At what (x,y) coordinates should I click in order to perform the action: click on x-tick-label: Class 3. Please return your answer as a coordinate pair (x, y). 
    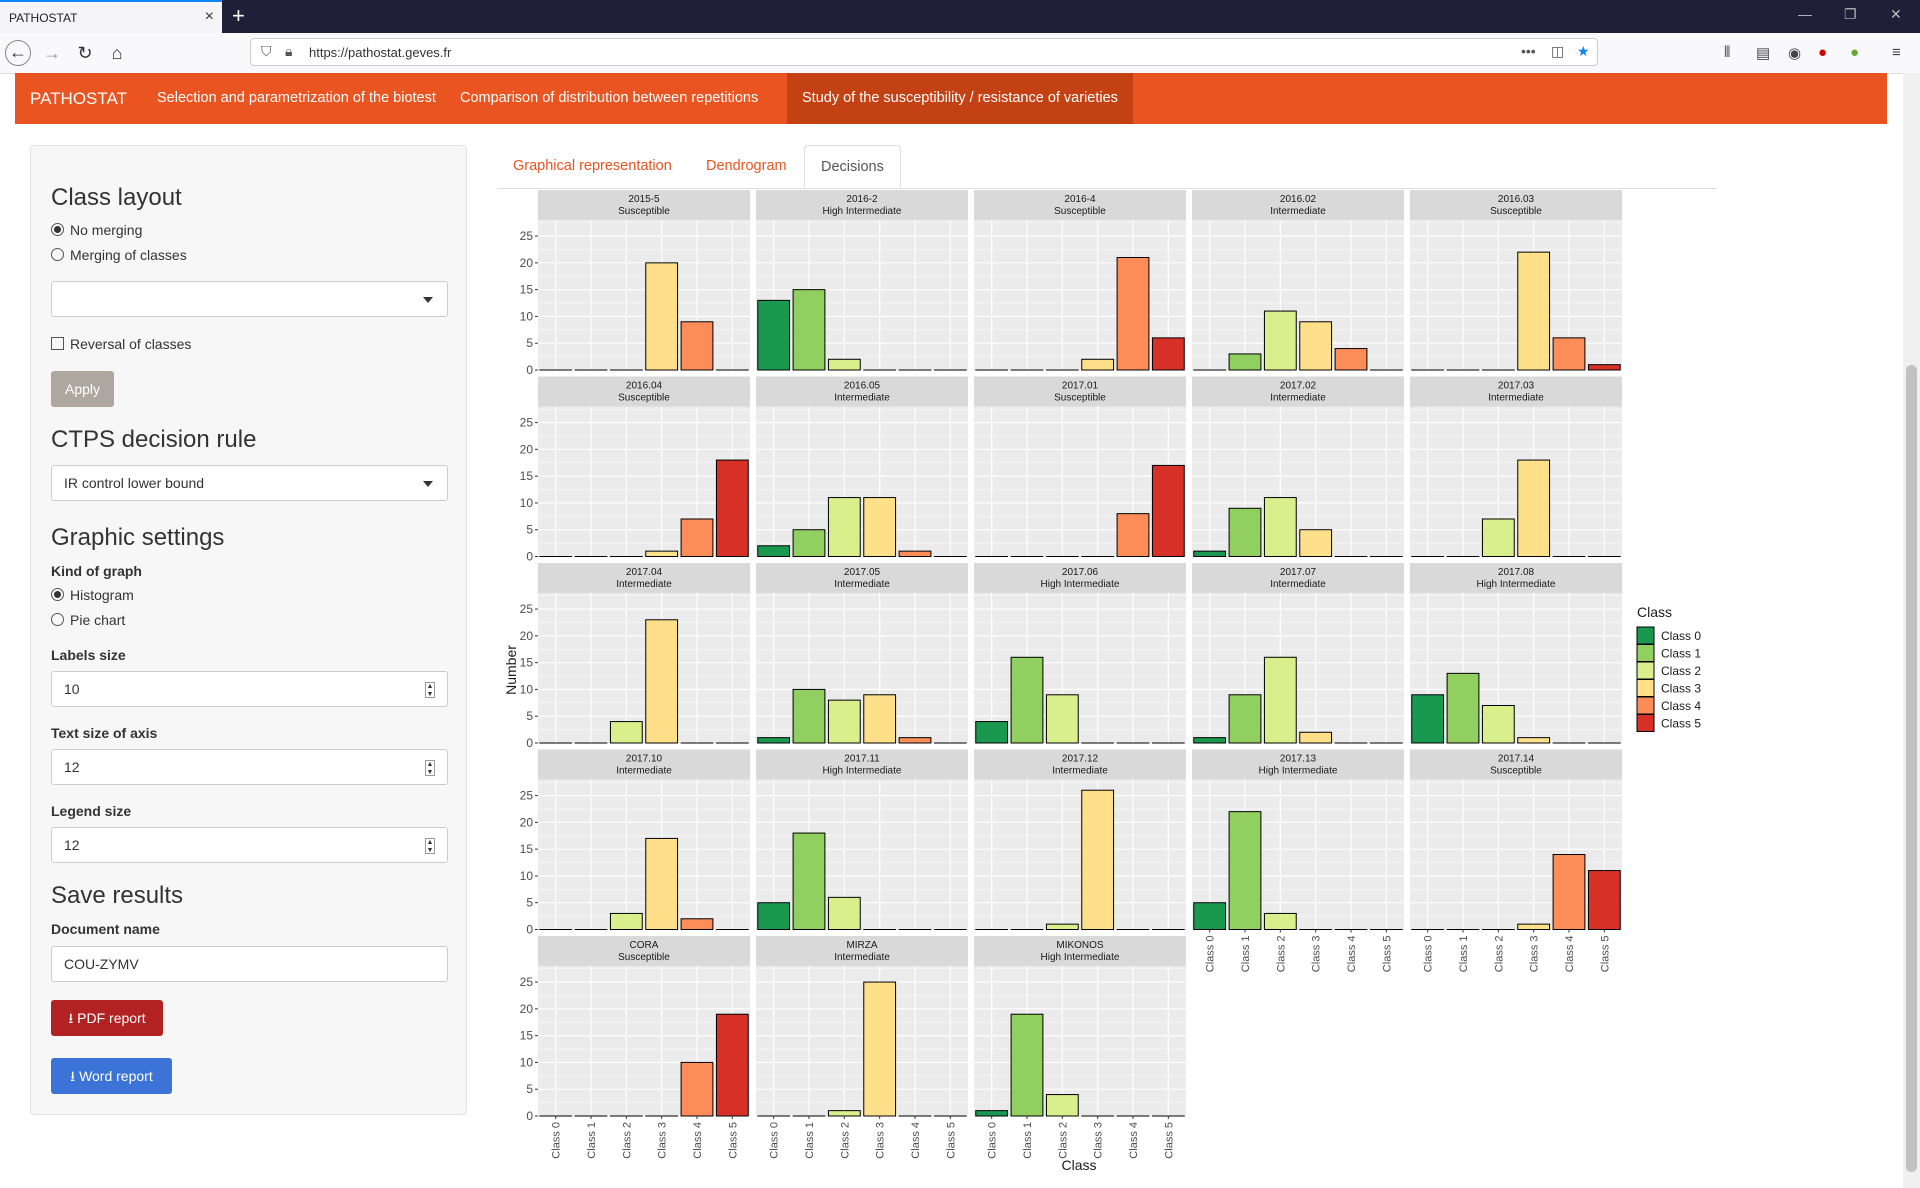
    Looking at the image, I should click on (1535, 954).